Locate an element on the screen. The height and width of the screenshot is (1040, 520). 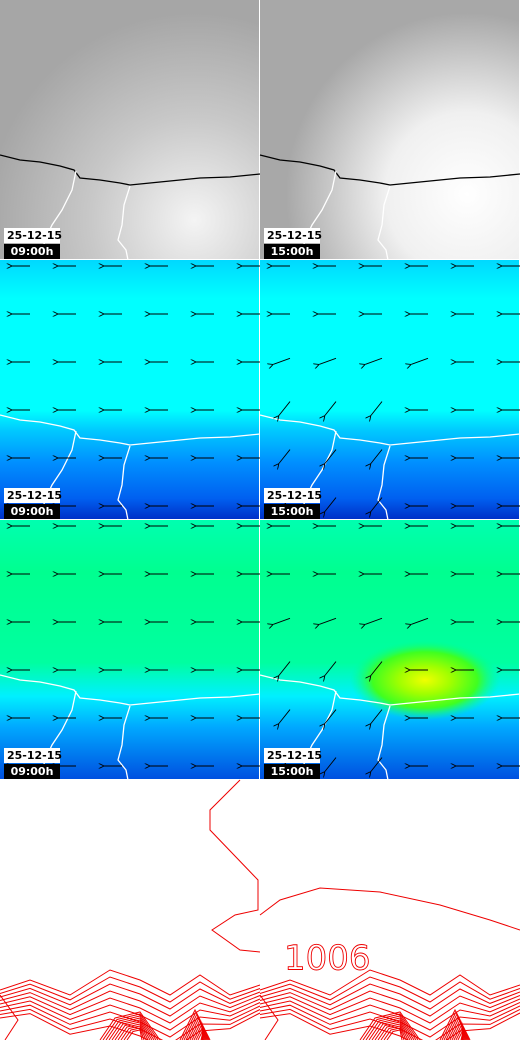
wind-max-area is located at coordinates (425, 680).